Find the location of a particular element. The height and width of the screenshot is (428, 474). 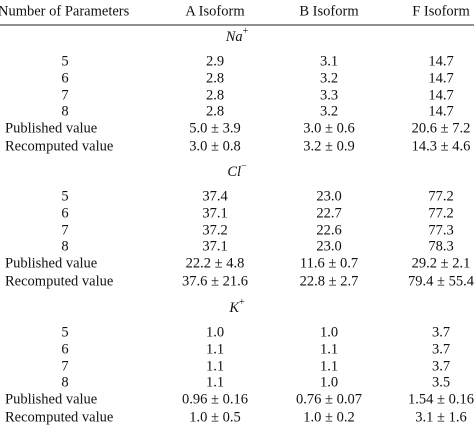

cell: 22.6 is located at coordinates (328, 230).